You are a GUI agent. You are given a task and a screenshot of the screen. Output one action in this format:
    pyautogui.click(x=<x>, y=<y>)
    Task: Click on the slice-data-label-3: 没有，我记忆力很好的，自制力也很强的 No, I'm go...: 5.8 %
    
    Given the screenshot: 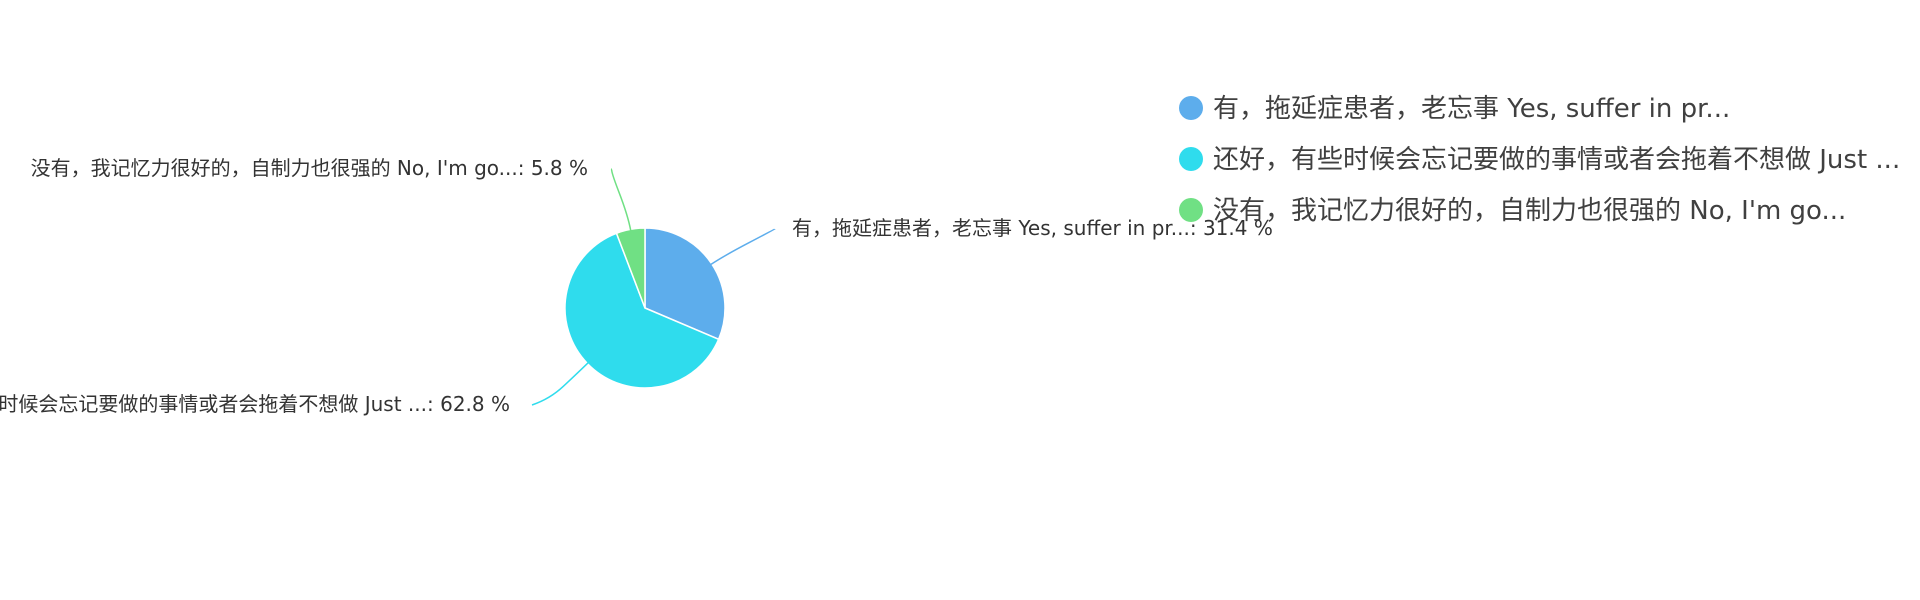 What is the action you would take?
    pyautogui.click(x=309, y=168)
    